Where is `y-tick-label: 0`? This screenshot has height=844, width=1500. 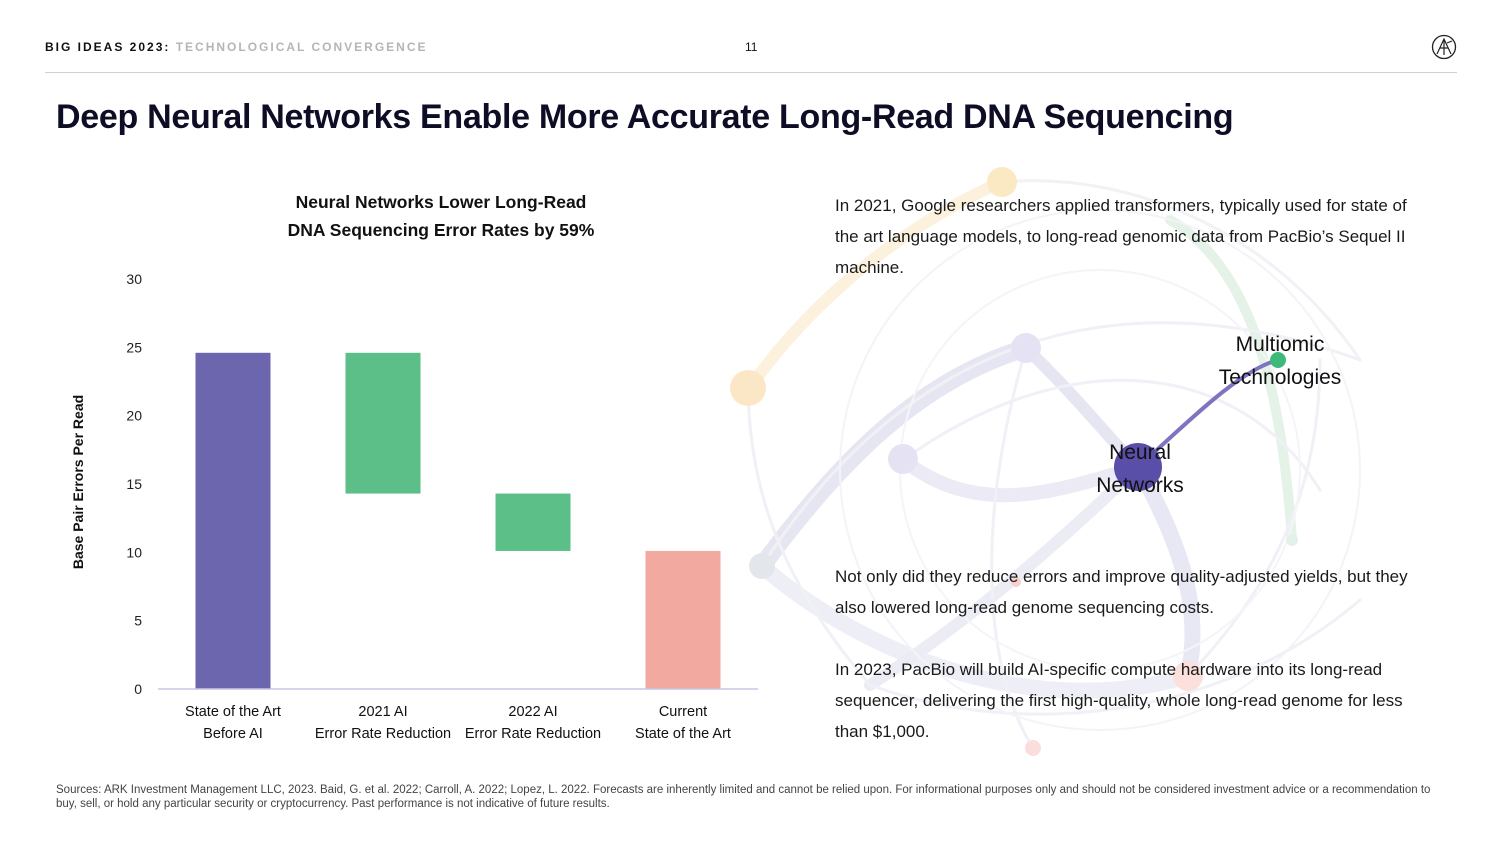 y-tick-label: 0 is located at coordinates (138, 689).